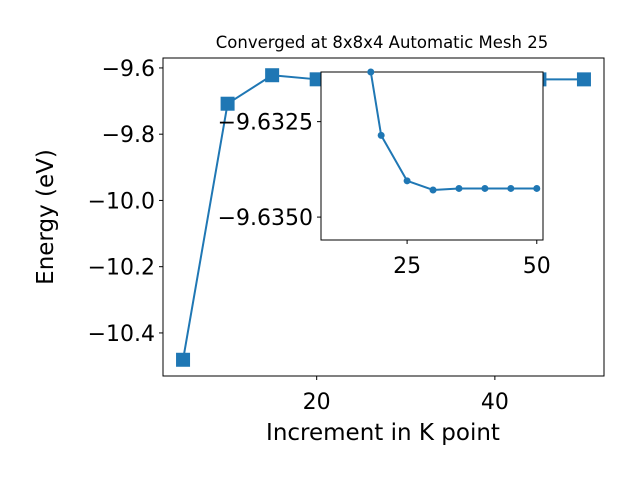  What do you see at coordinates (128, 69) in the screenshot?
I see `main-y-tick-label: −9.6` at bounding box center [128, 69].